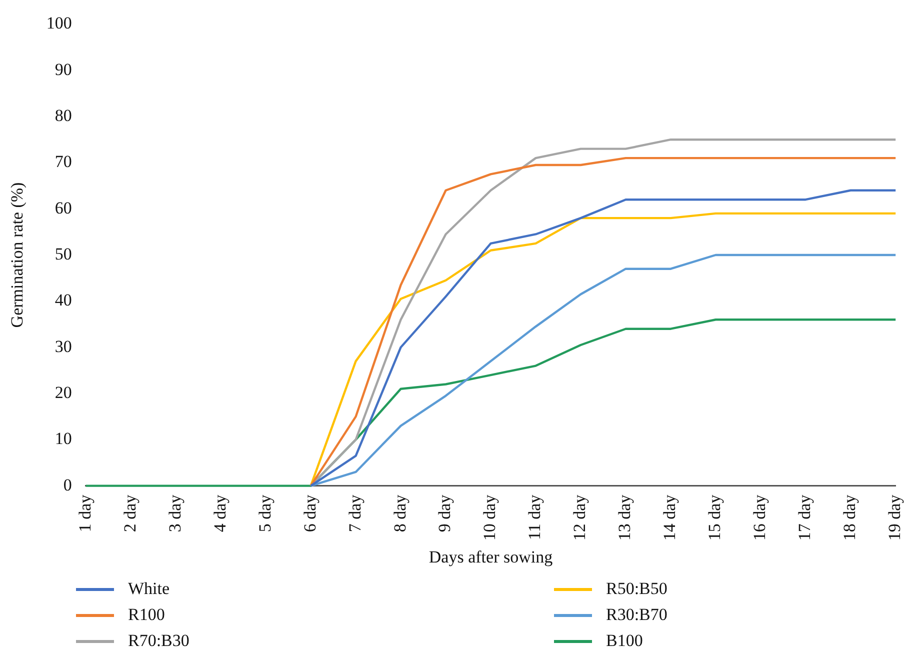  I want to click on y-tick-label: 40, so click(63, 300).